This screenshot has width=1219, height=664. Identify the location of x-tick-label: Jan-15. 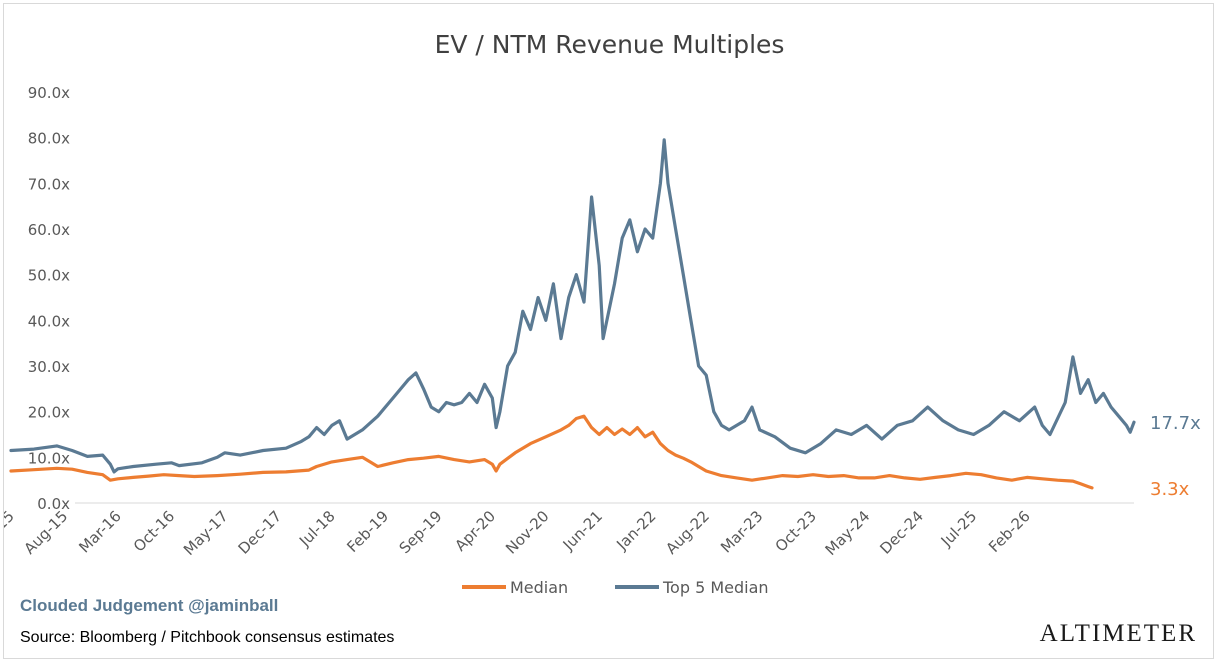
(11, 530).